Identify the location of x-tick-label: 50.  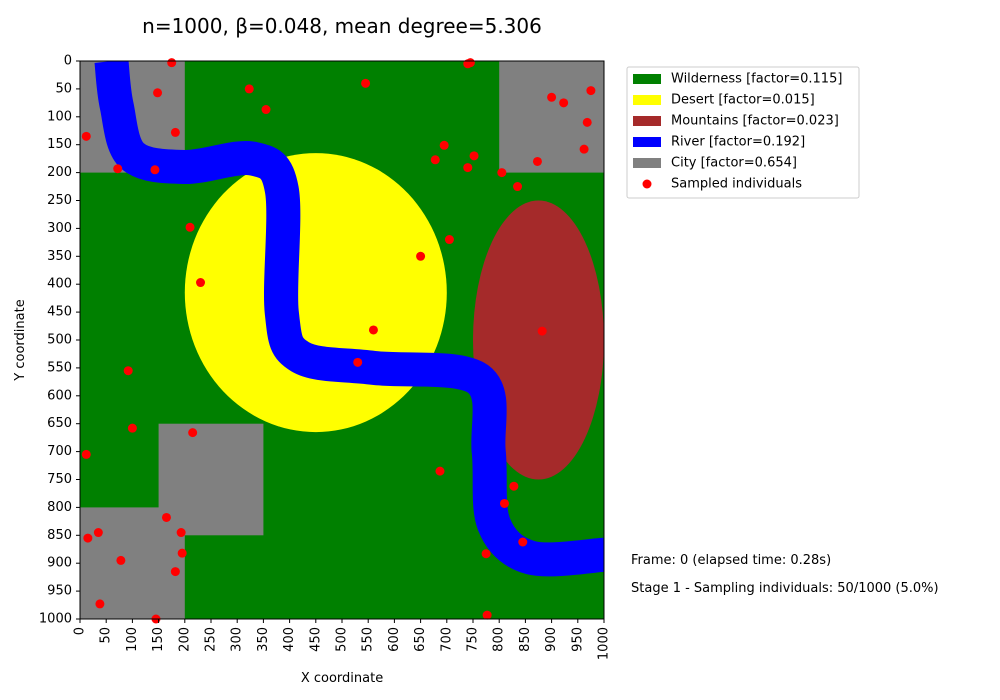
(106, 635).